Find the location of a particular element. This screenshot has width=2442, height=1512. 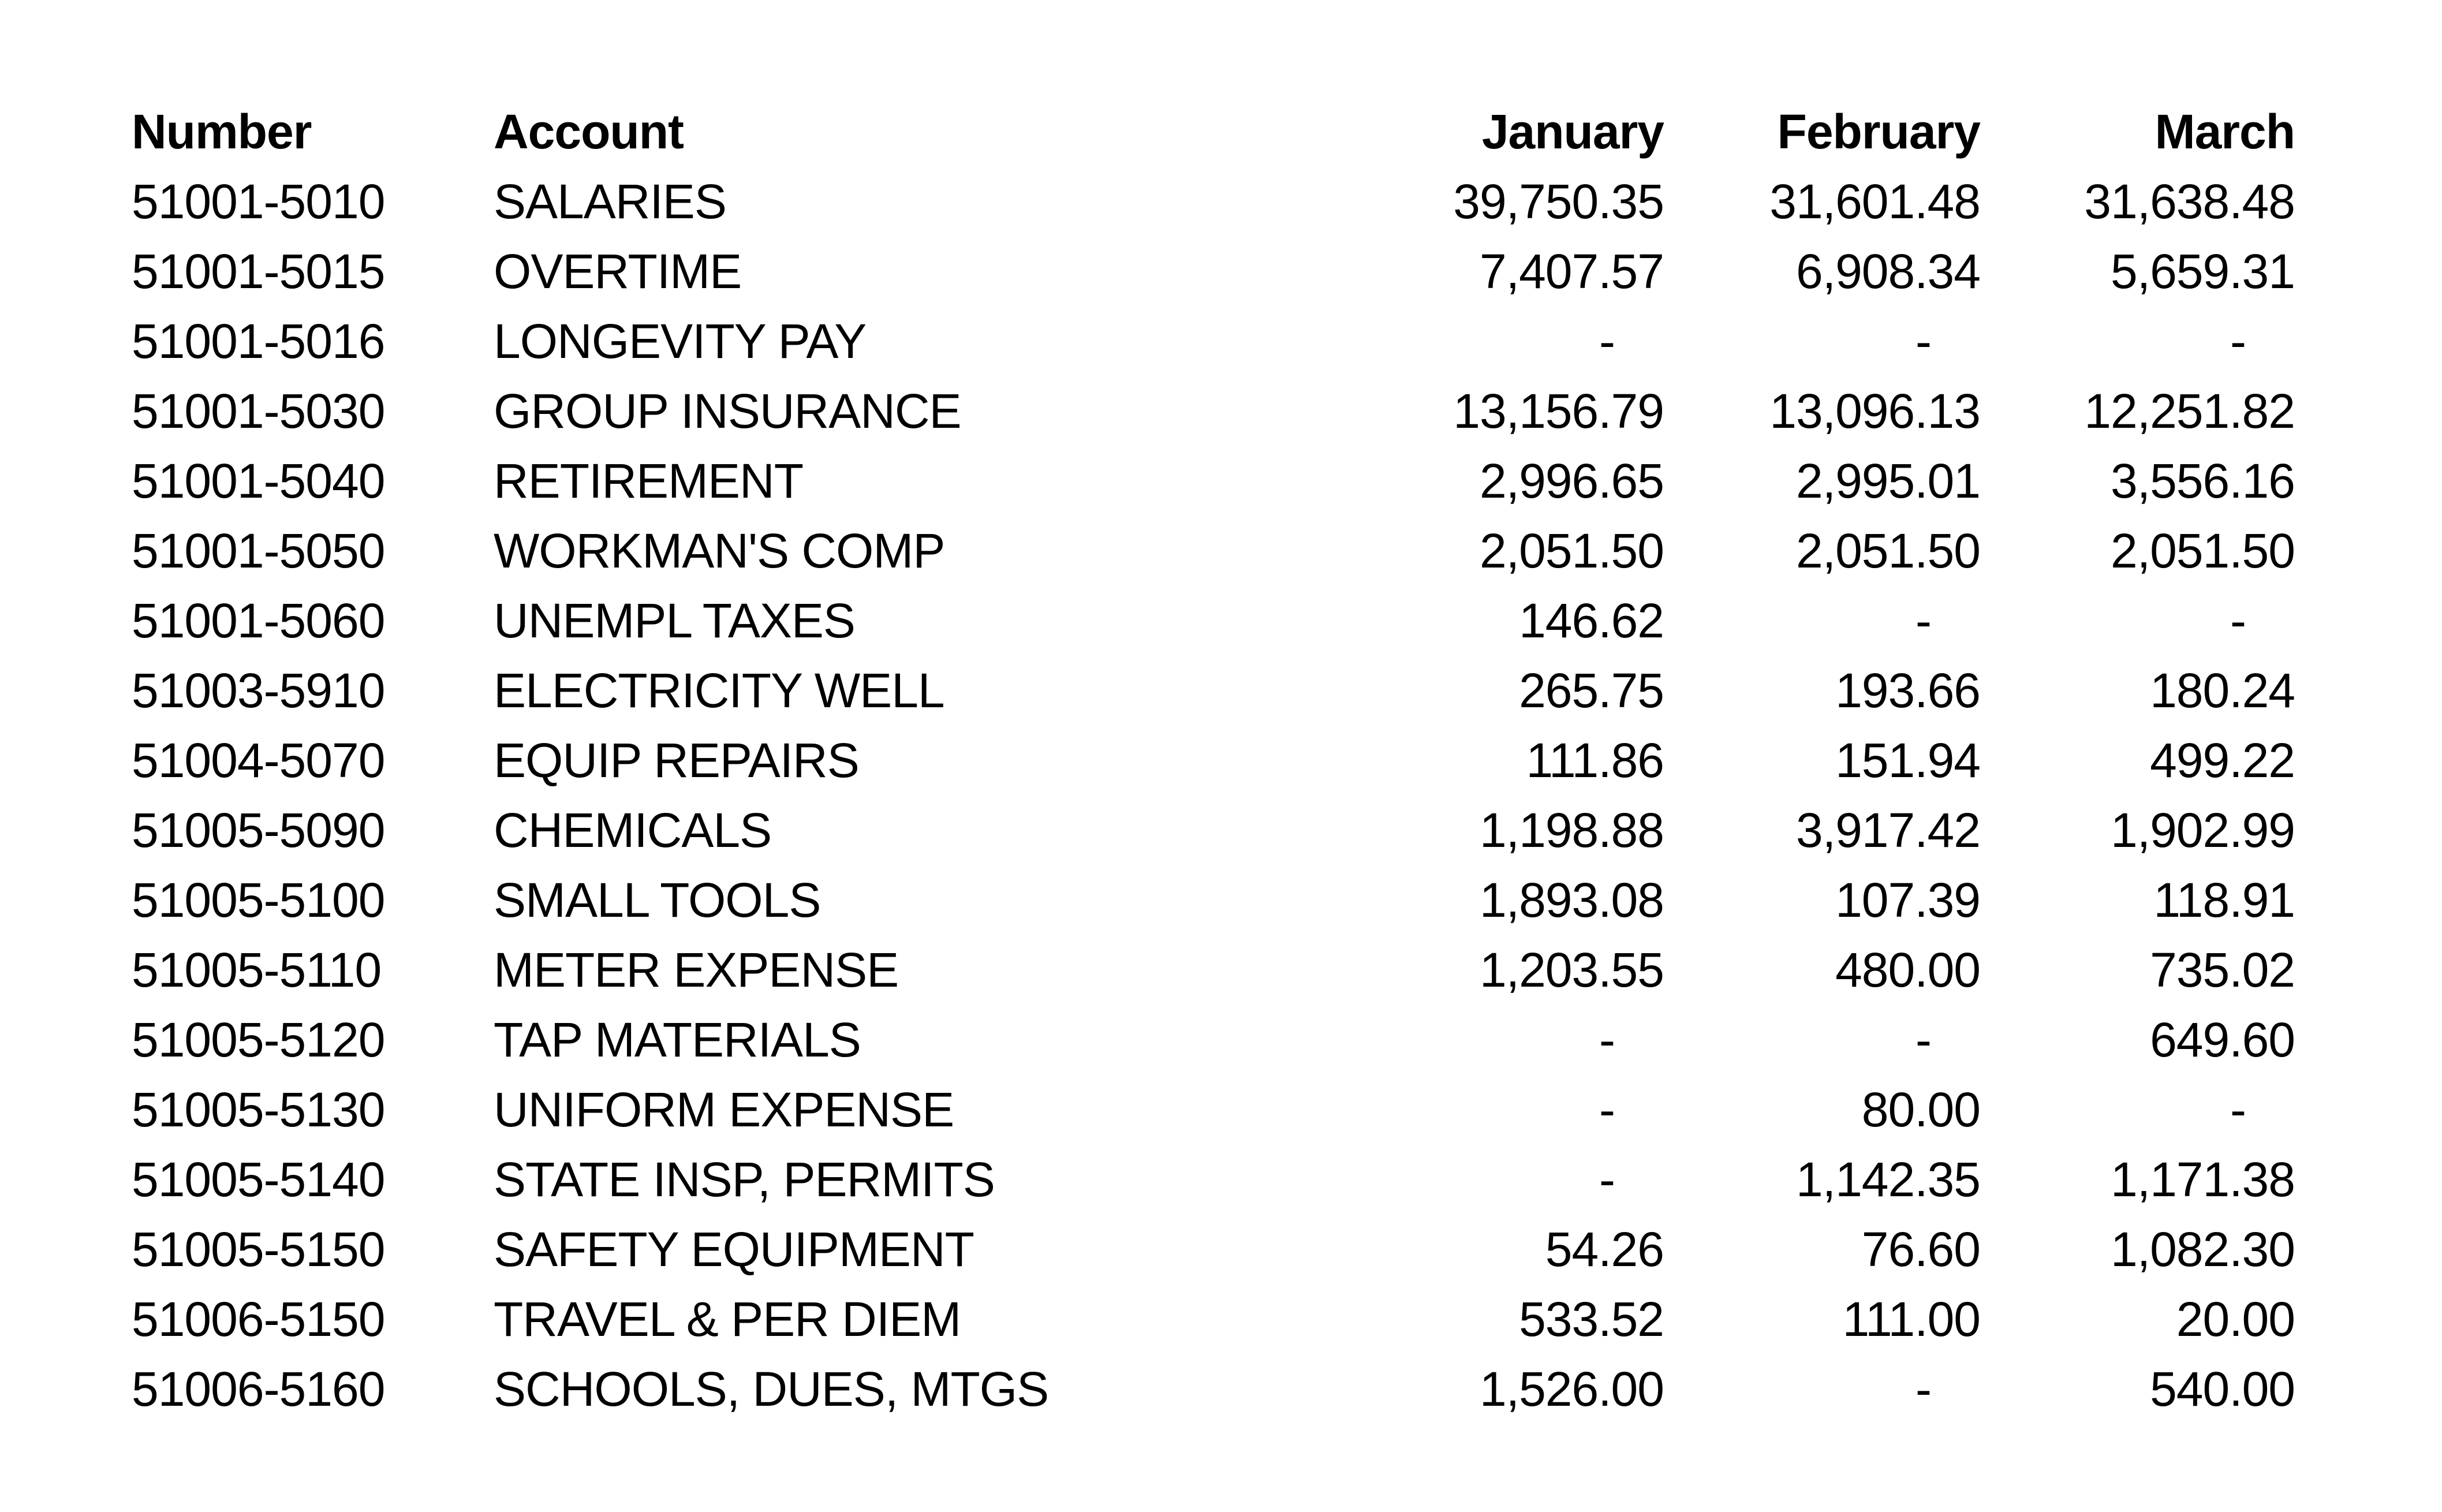

march-cell: 540.00 is located at coordinates (2222, 1389).